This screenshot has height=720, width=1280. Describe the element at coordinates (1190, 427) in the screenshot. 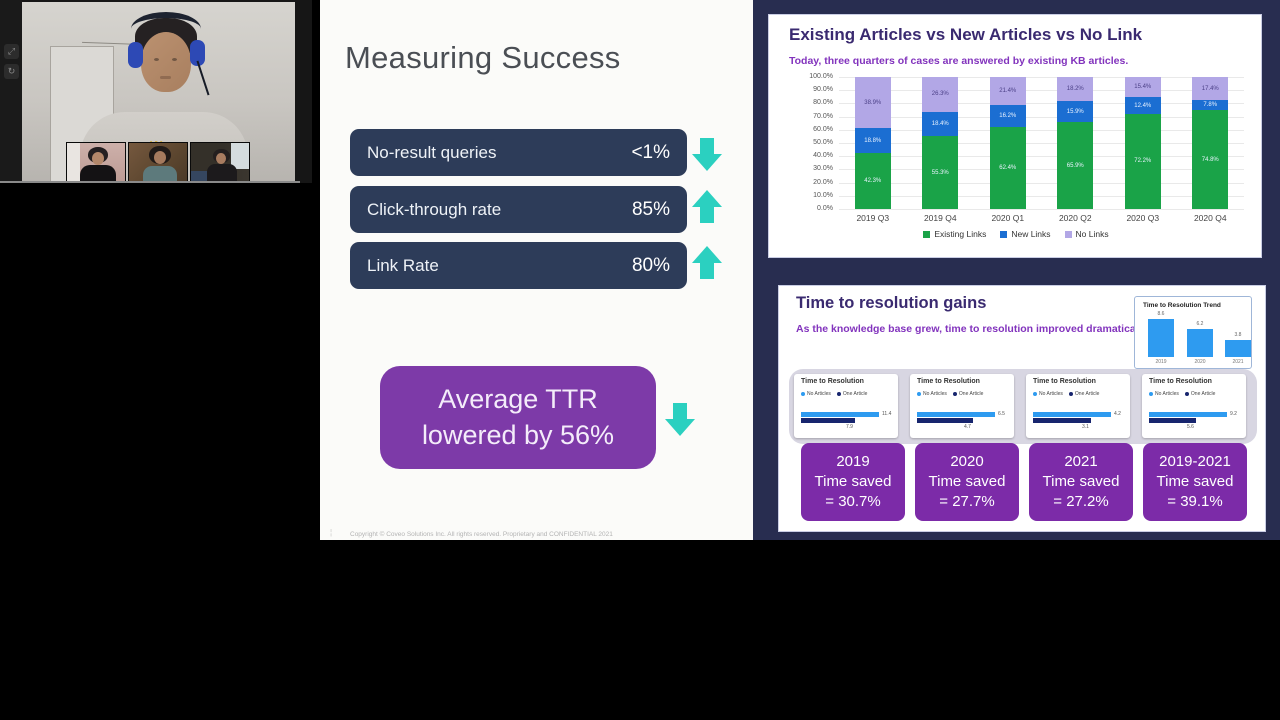

I see `one-article-value: 5.6` at that location.